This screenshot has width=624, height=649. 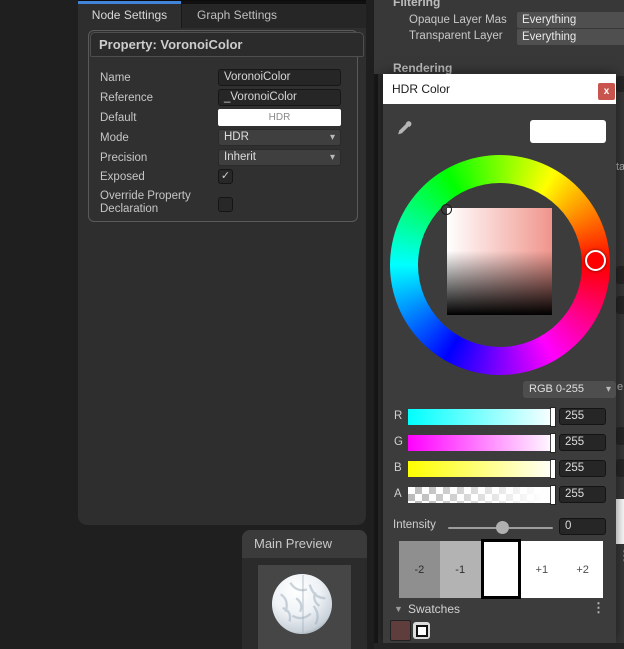 What do you see at coordinates (400, 630) in the screenshot?
I see `swatch-chip-maroon` at bounding box center [400, 630].